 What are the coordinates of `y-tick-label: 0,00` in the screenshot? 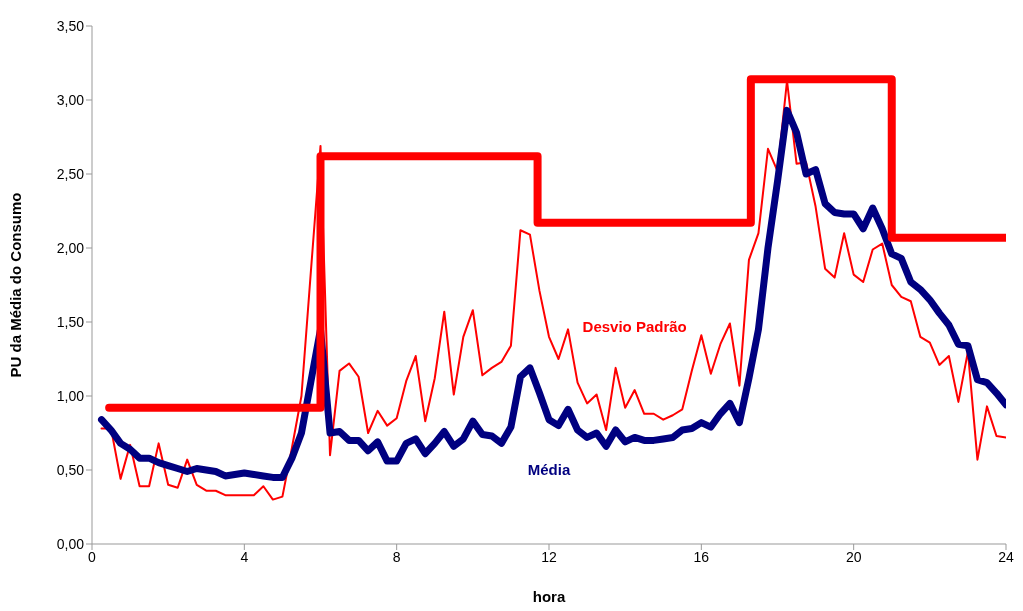 It's located at (70, 543).